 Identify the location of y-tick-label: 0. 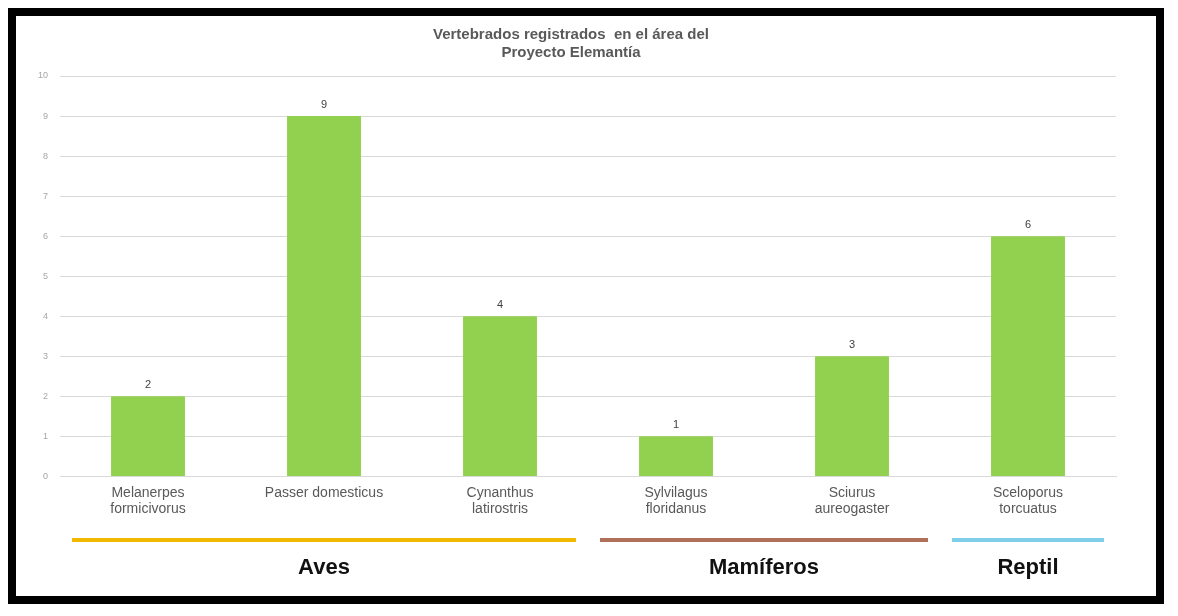
(46, 475).